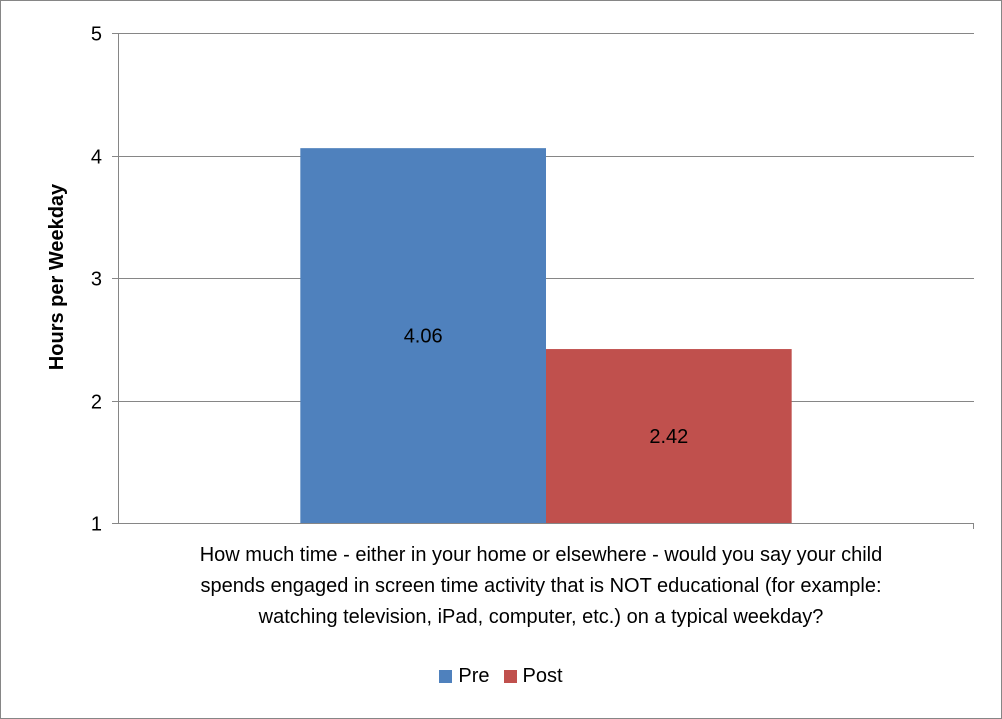 Image resolution: width=1002 pixels, height=719 pixels. I want to click on data-labels: 4.06 2.42, so click(546, 387).